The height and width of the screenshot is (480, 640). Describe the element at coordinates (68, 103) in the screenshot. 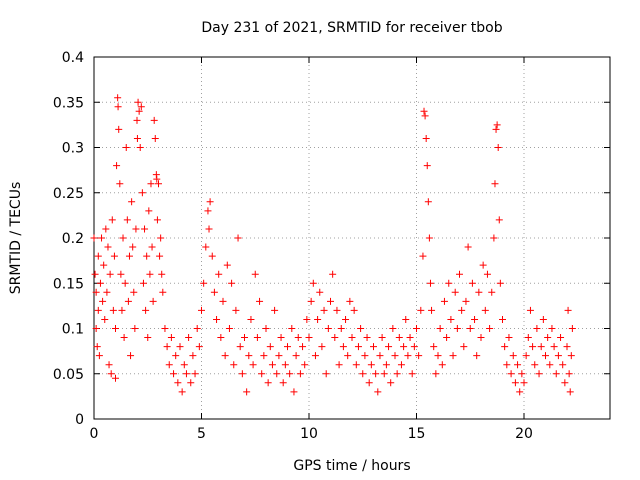

I see `y-tick-label: 0.35` at that location.